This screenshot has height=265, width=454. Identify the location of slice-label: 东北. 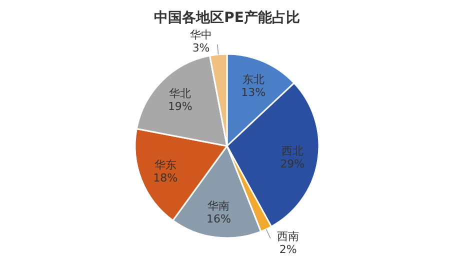
(253, 79).